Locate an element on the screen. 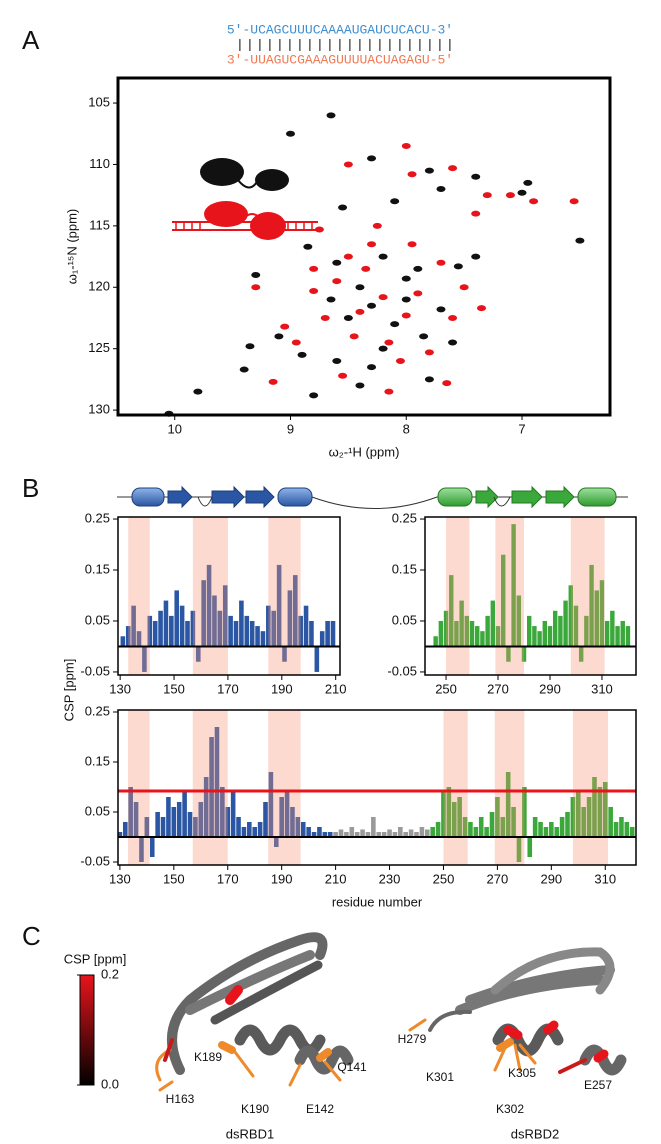  panel-label: C is located at coordinates (31, 936).